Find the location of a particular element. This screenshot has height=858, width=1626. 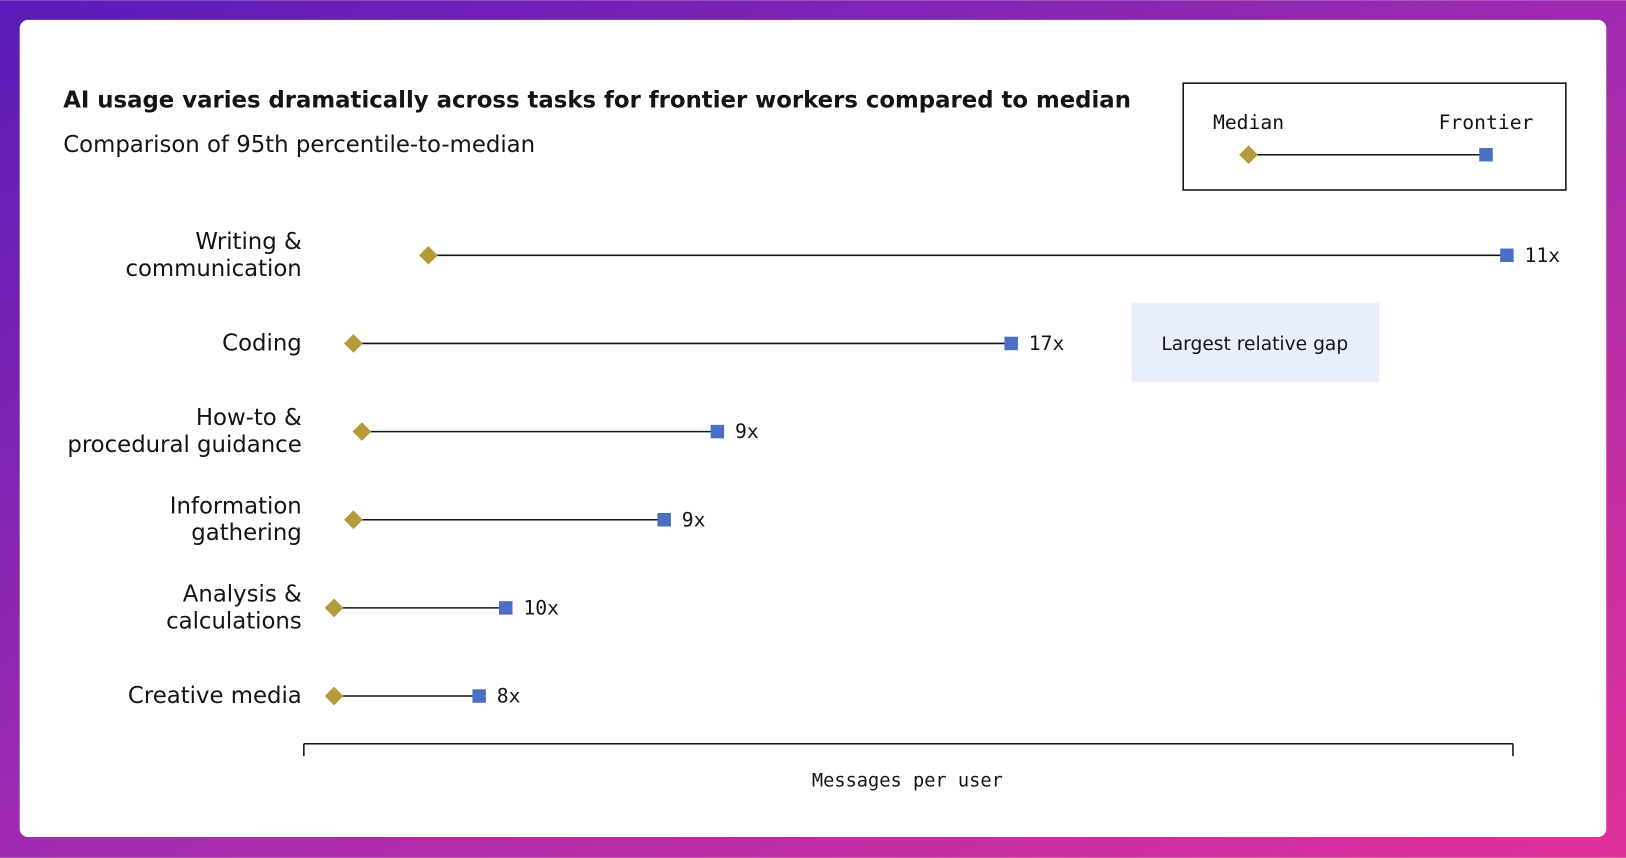

category-line: Information is located at coordinates (236, 506).